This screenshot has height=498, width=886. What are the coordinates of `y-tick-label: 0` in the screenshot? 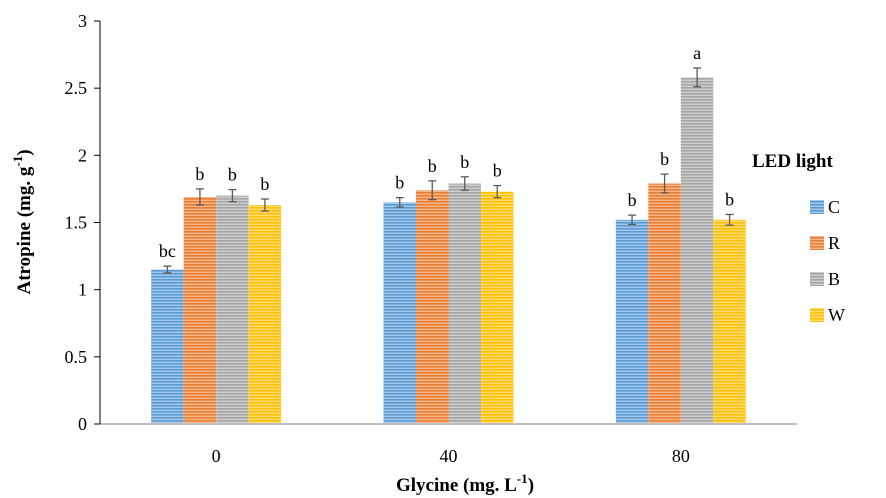 It's located at (82, 424).